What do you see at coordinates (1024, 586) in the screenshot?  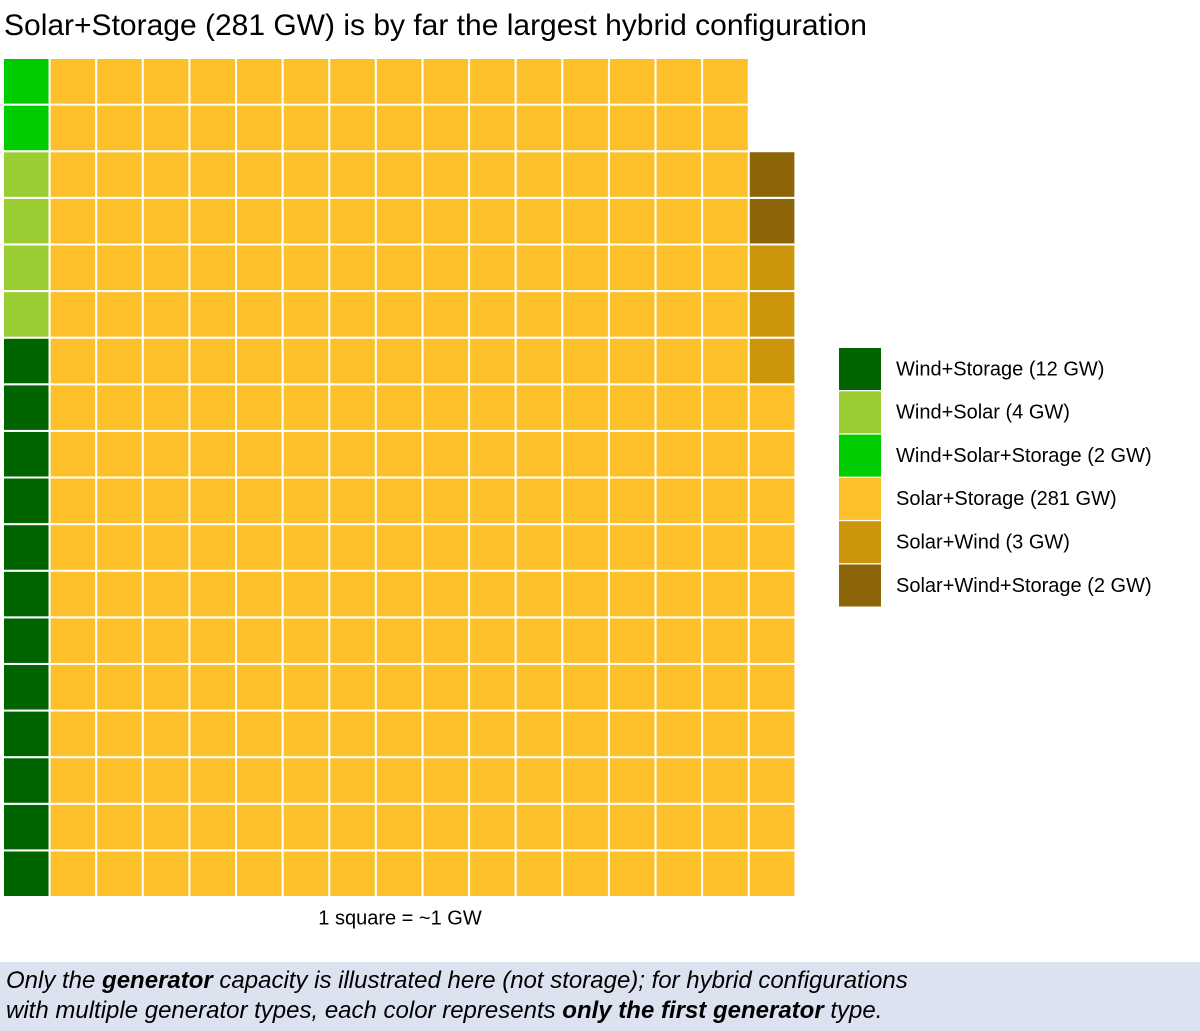 I see `legend-label: Solar+Wind+Storage (2 GW)` at bounding box center [1024, 586].